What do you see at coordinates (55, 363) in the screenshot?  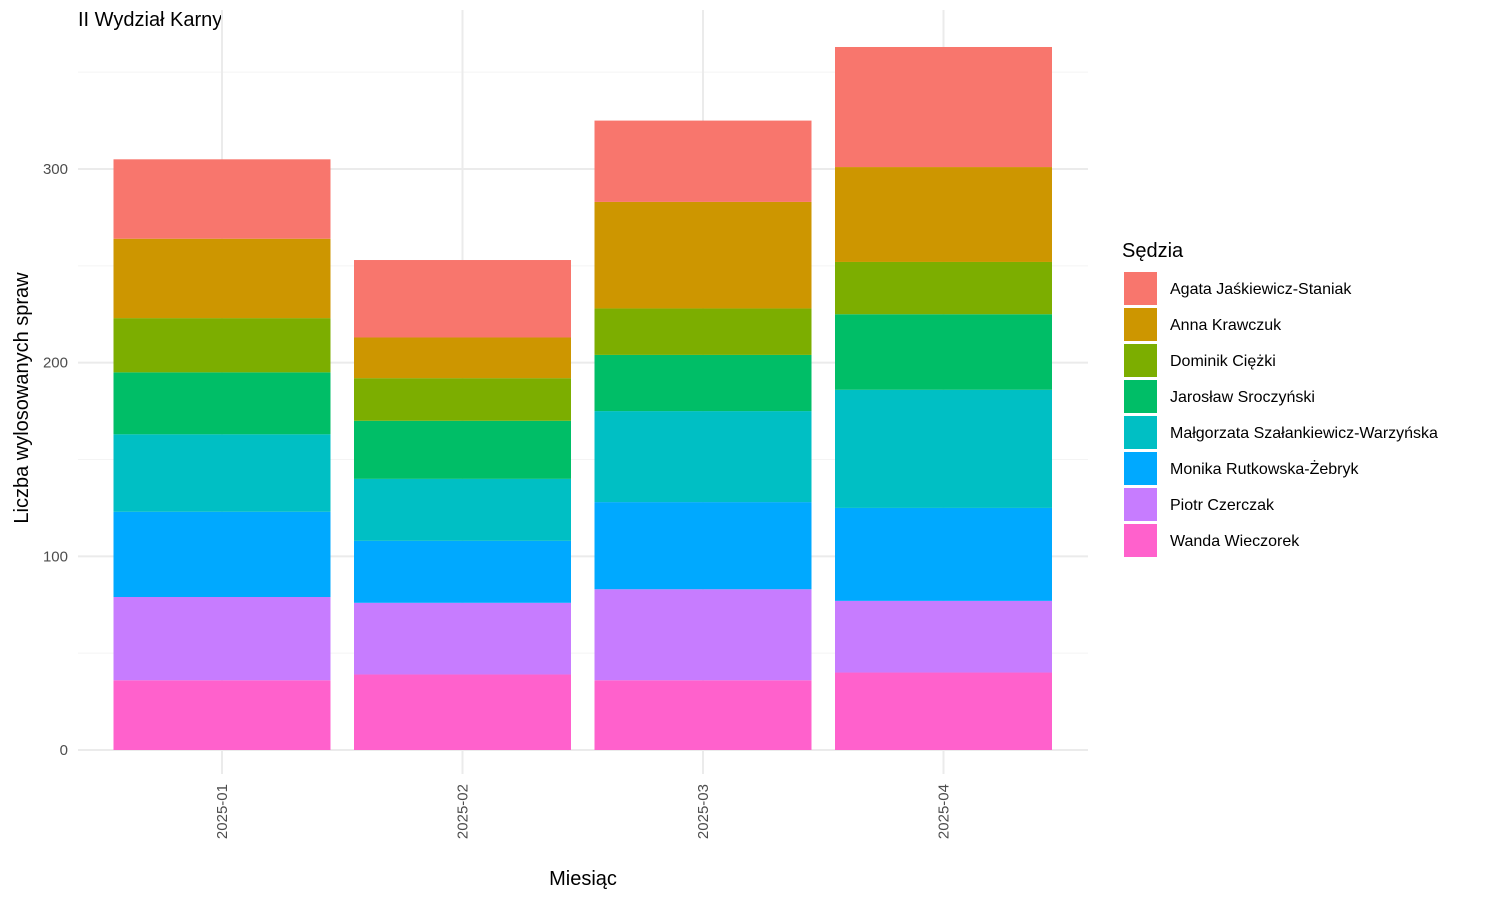 I see `y-tick-label: 200` at bounding box center [55, 363].